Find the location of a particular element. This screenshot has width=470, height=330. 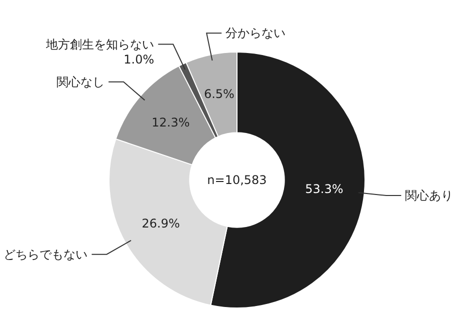

text: n=10,583 is located at coordinates (237, 180).